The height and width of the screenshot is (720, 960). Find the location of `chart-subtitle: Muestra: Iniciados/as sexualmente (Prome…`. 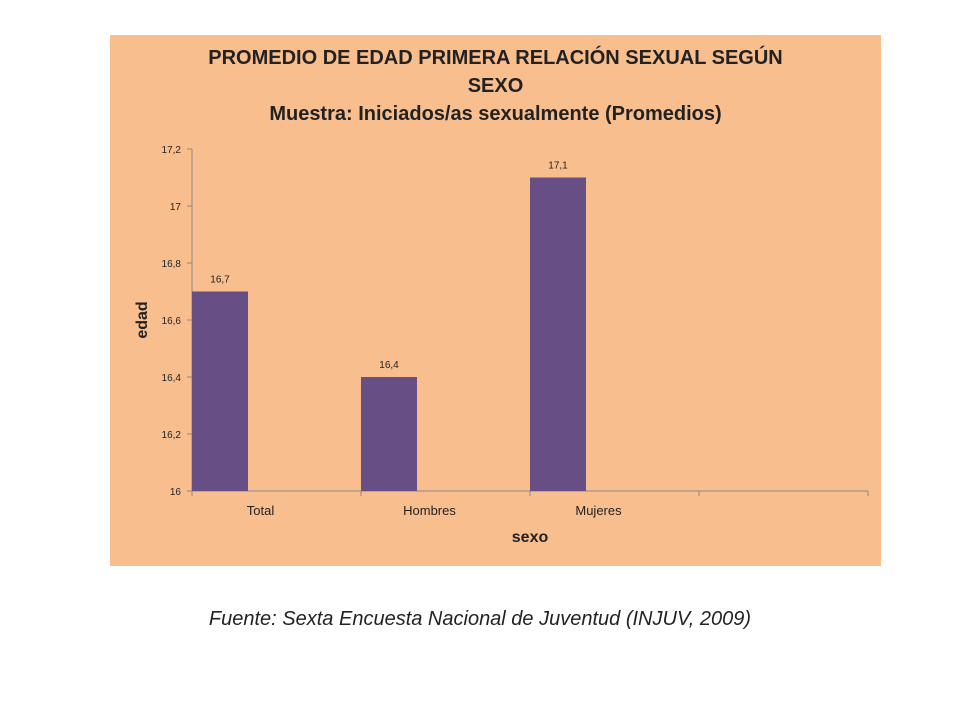

chart-subtitle: Muestra: Iniciados/as sexualmente (Prome… is located at coordinates (495, 114).